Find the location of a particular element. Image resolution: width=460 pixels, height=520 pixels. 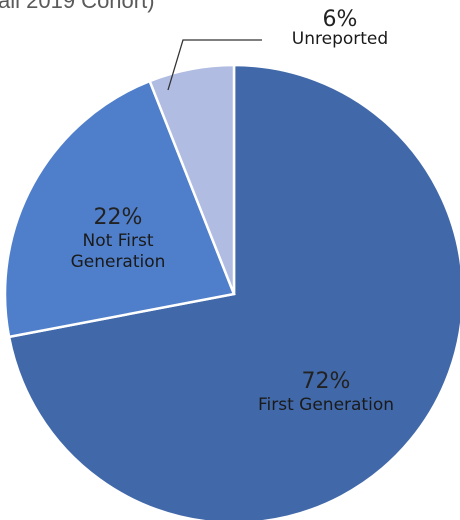

data-label-value-unreported: 6% is located at coordinates (340, 19).